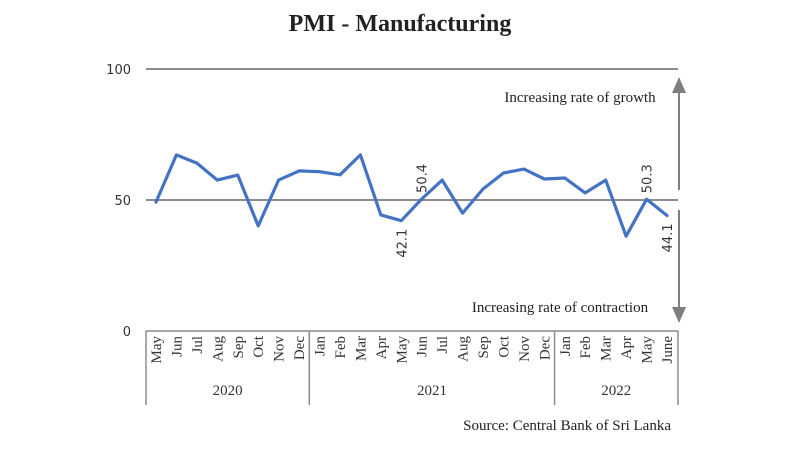 This screenshot has width=800, height=450. I want to click on year-label-2020: 2020, so click(228, 391).